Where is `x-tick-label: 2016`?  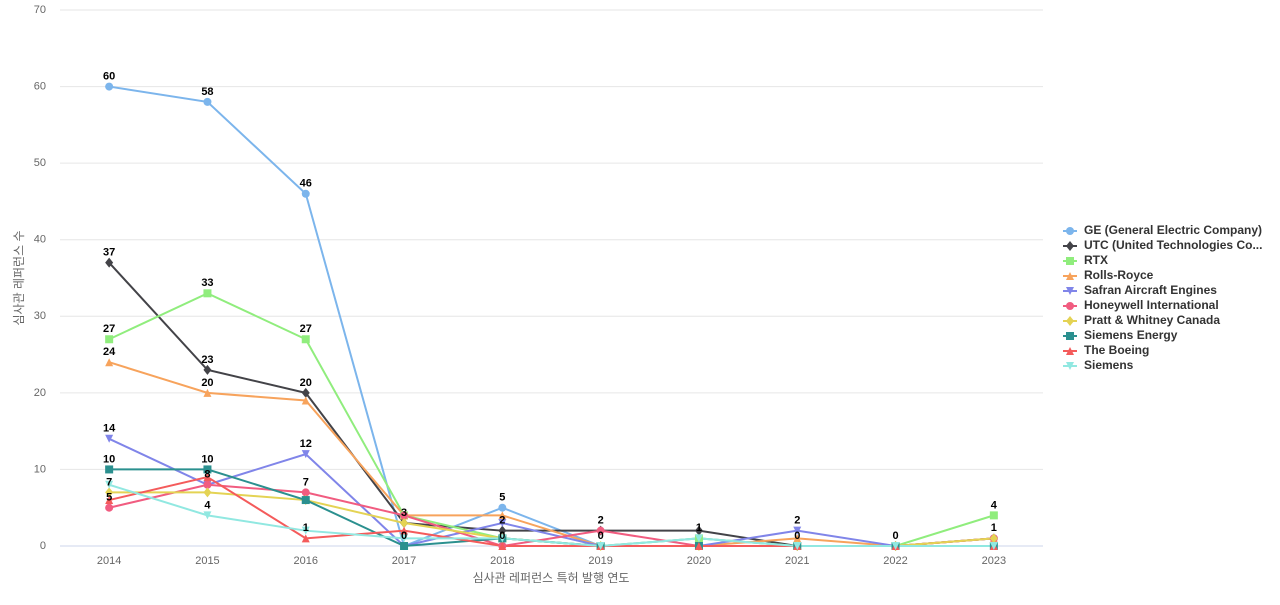 x-tick-label: 2016 is located at coordinates (306, 561).